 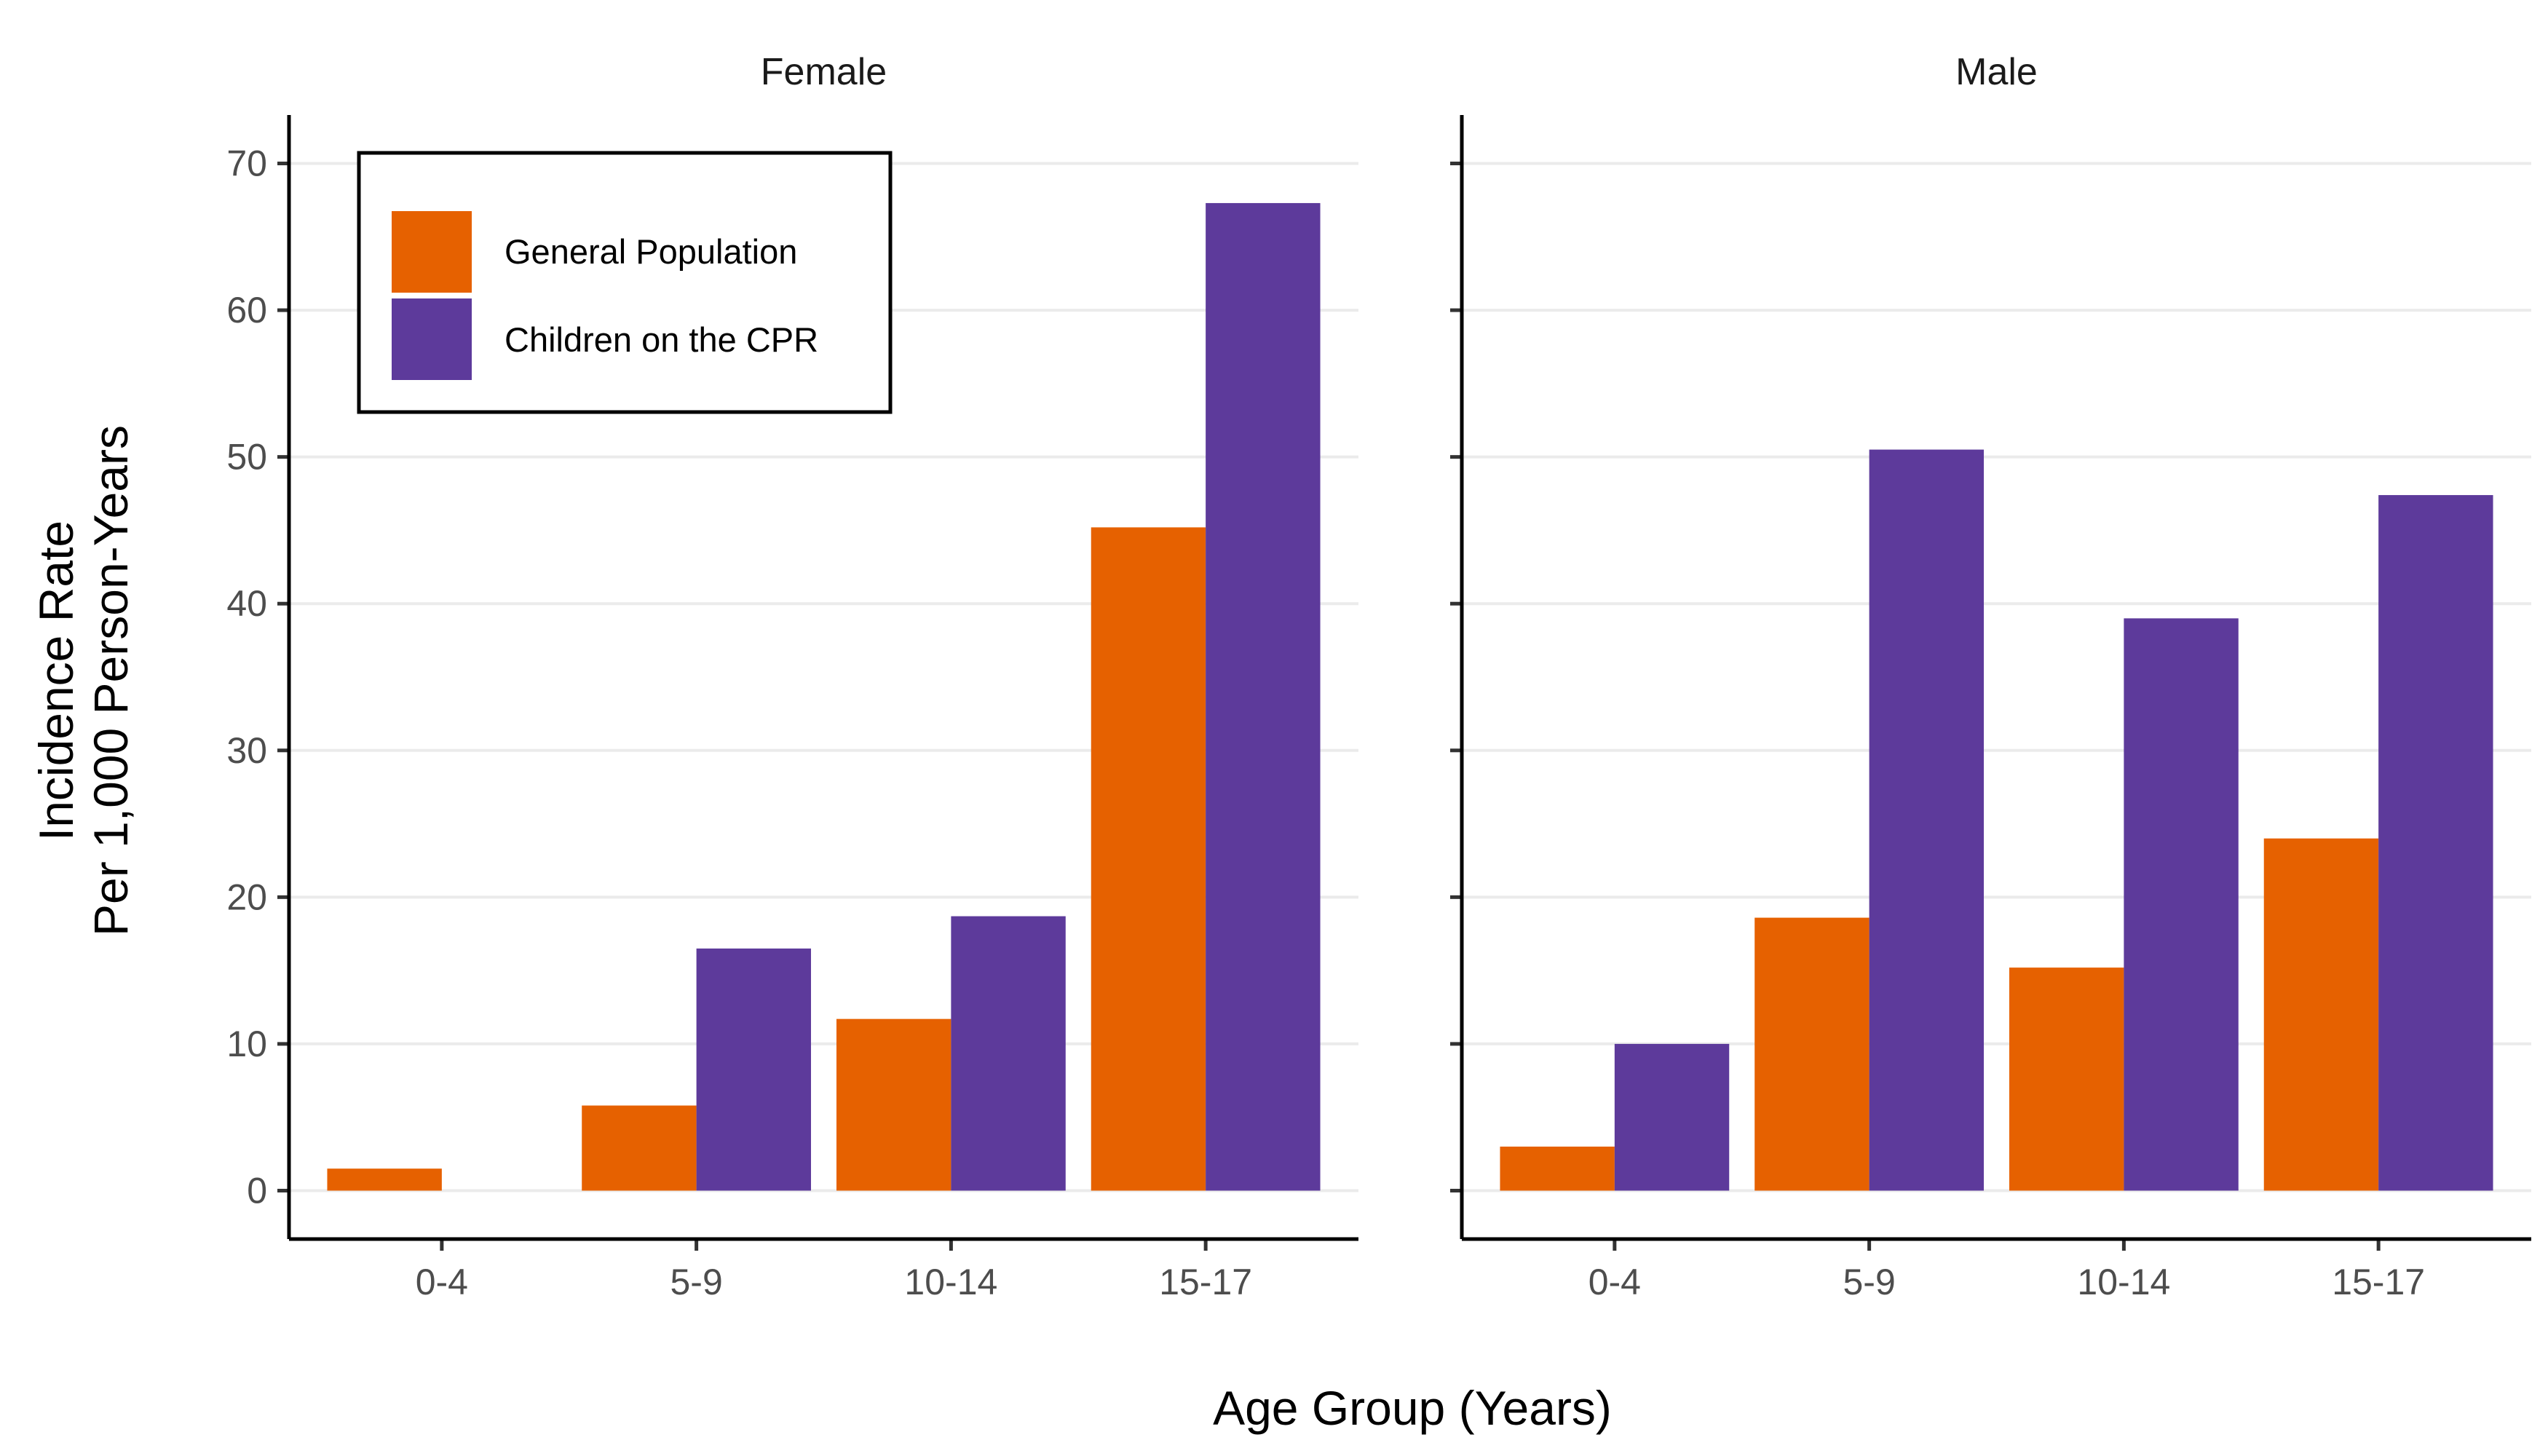 I want to click on y-tick-label-40: 40, so click(x=246, y=603).